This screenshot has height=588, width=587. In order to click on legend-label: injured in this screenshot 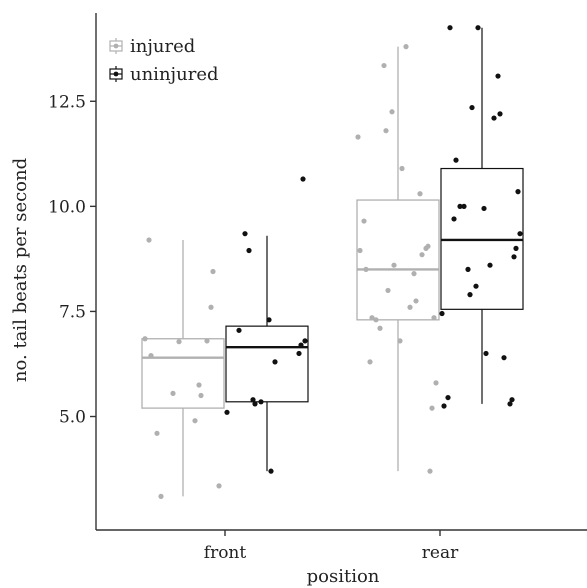, I will do `click(162, 46)`.